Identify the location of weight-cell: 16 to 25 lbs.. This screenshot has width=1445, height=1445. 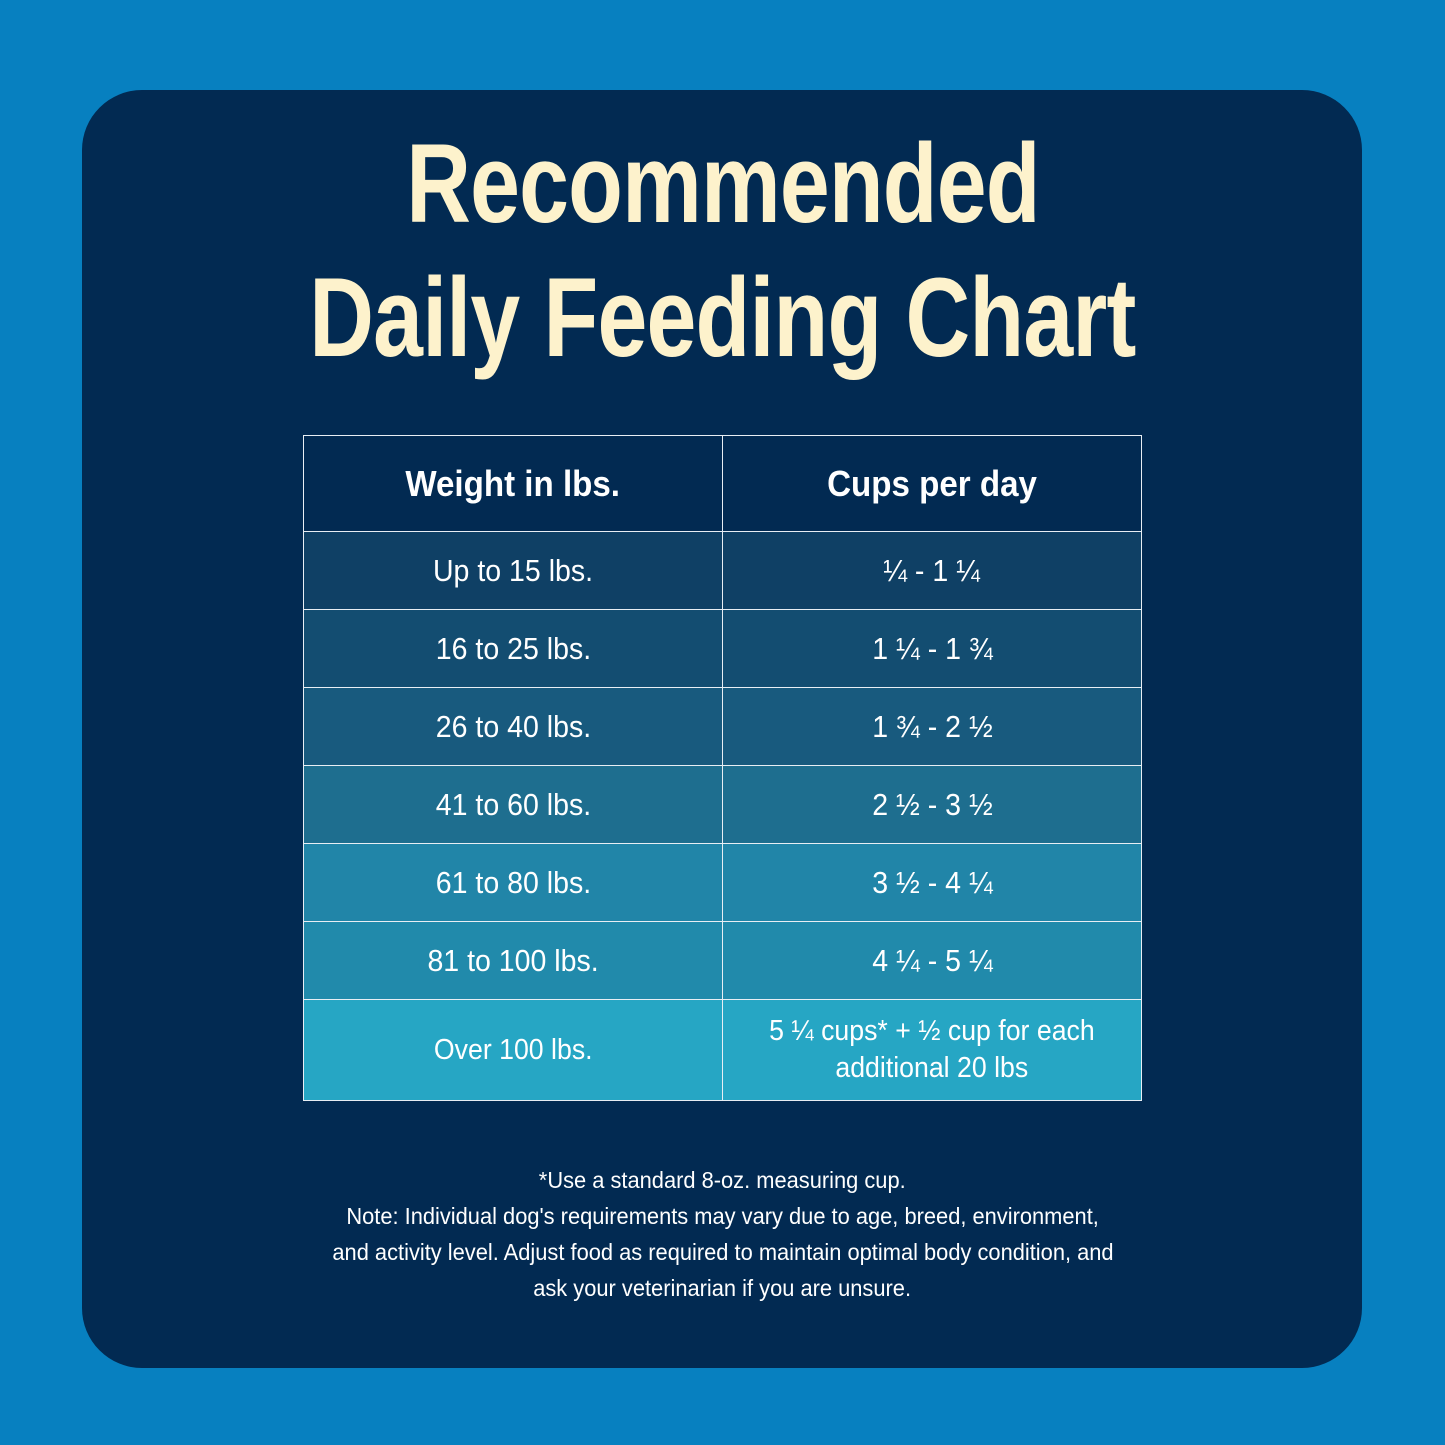
(513, 648).